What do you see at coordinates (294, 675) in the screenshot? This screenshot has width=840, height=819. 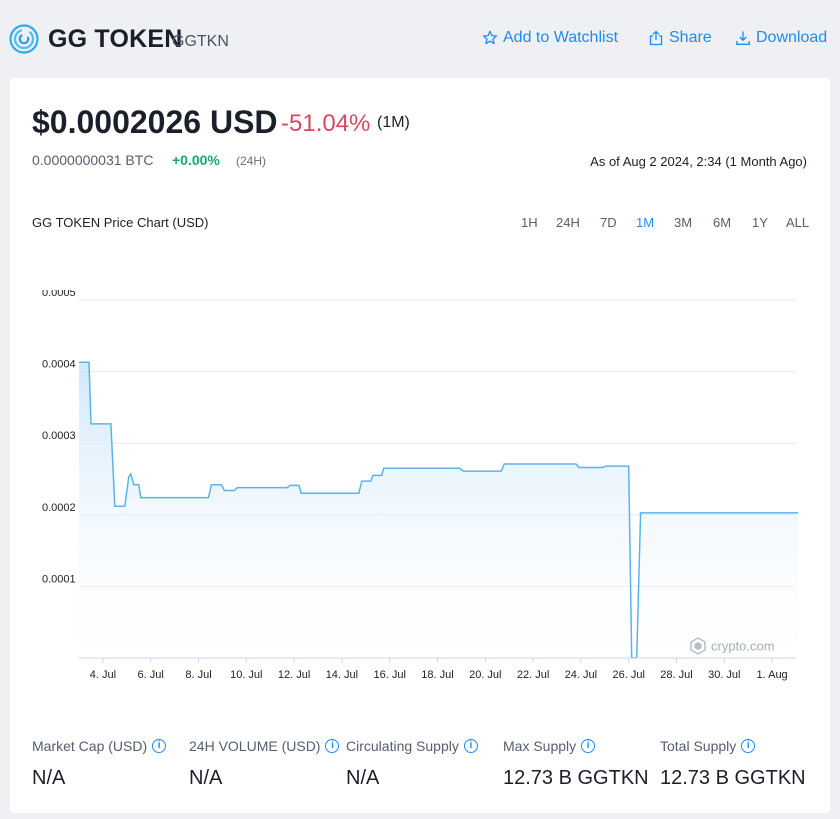 I see `x-tick-label: 12. Jul` at bounding box center [294, 675].